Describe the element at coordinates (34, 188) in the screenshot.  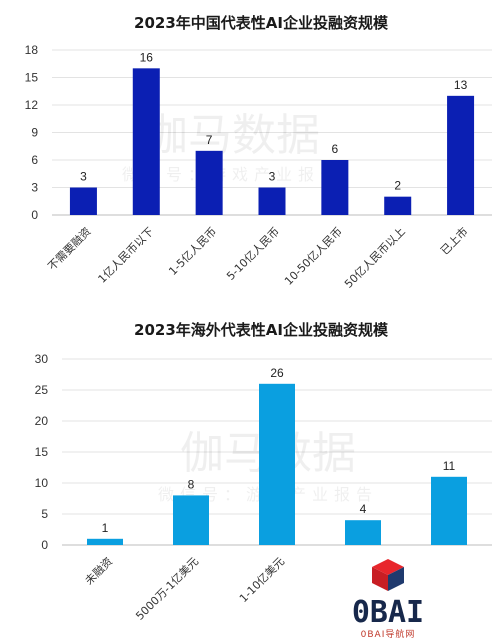
I see `chart-1-y-tick-label: 3` at that location.